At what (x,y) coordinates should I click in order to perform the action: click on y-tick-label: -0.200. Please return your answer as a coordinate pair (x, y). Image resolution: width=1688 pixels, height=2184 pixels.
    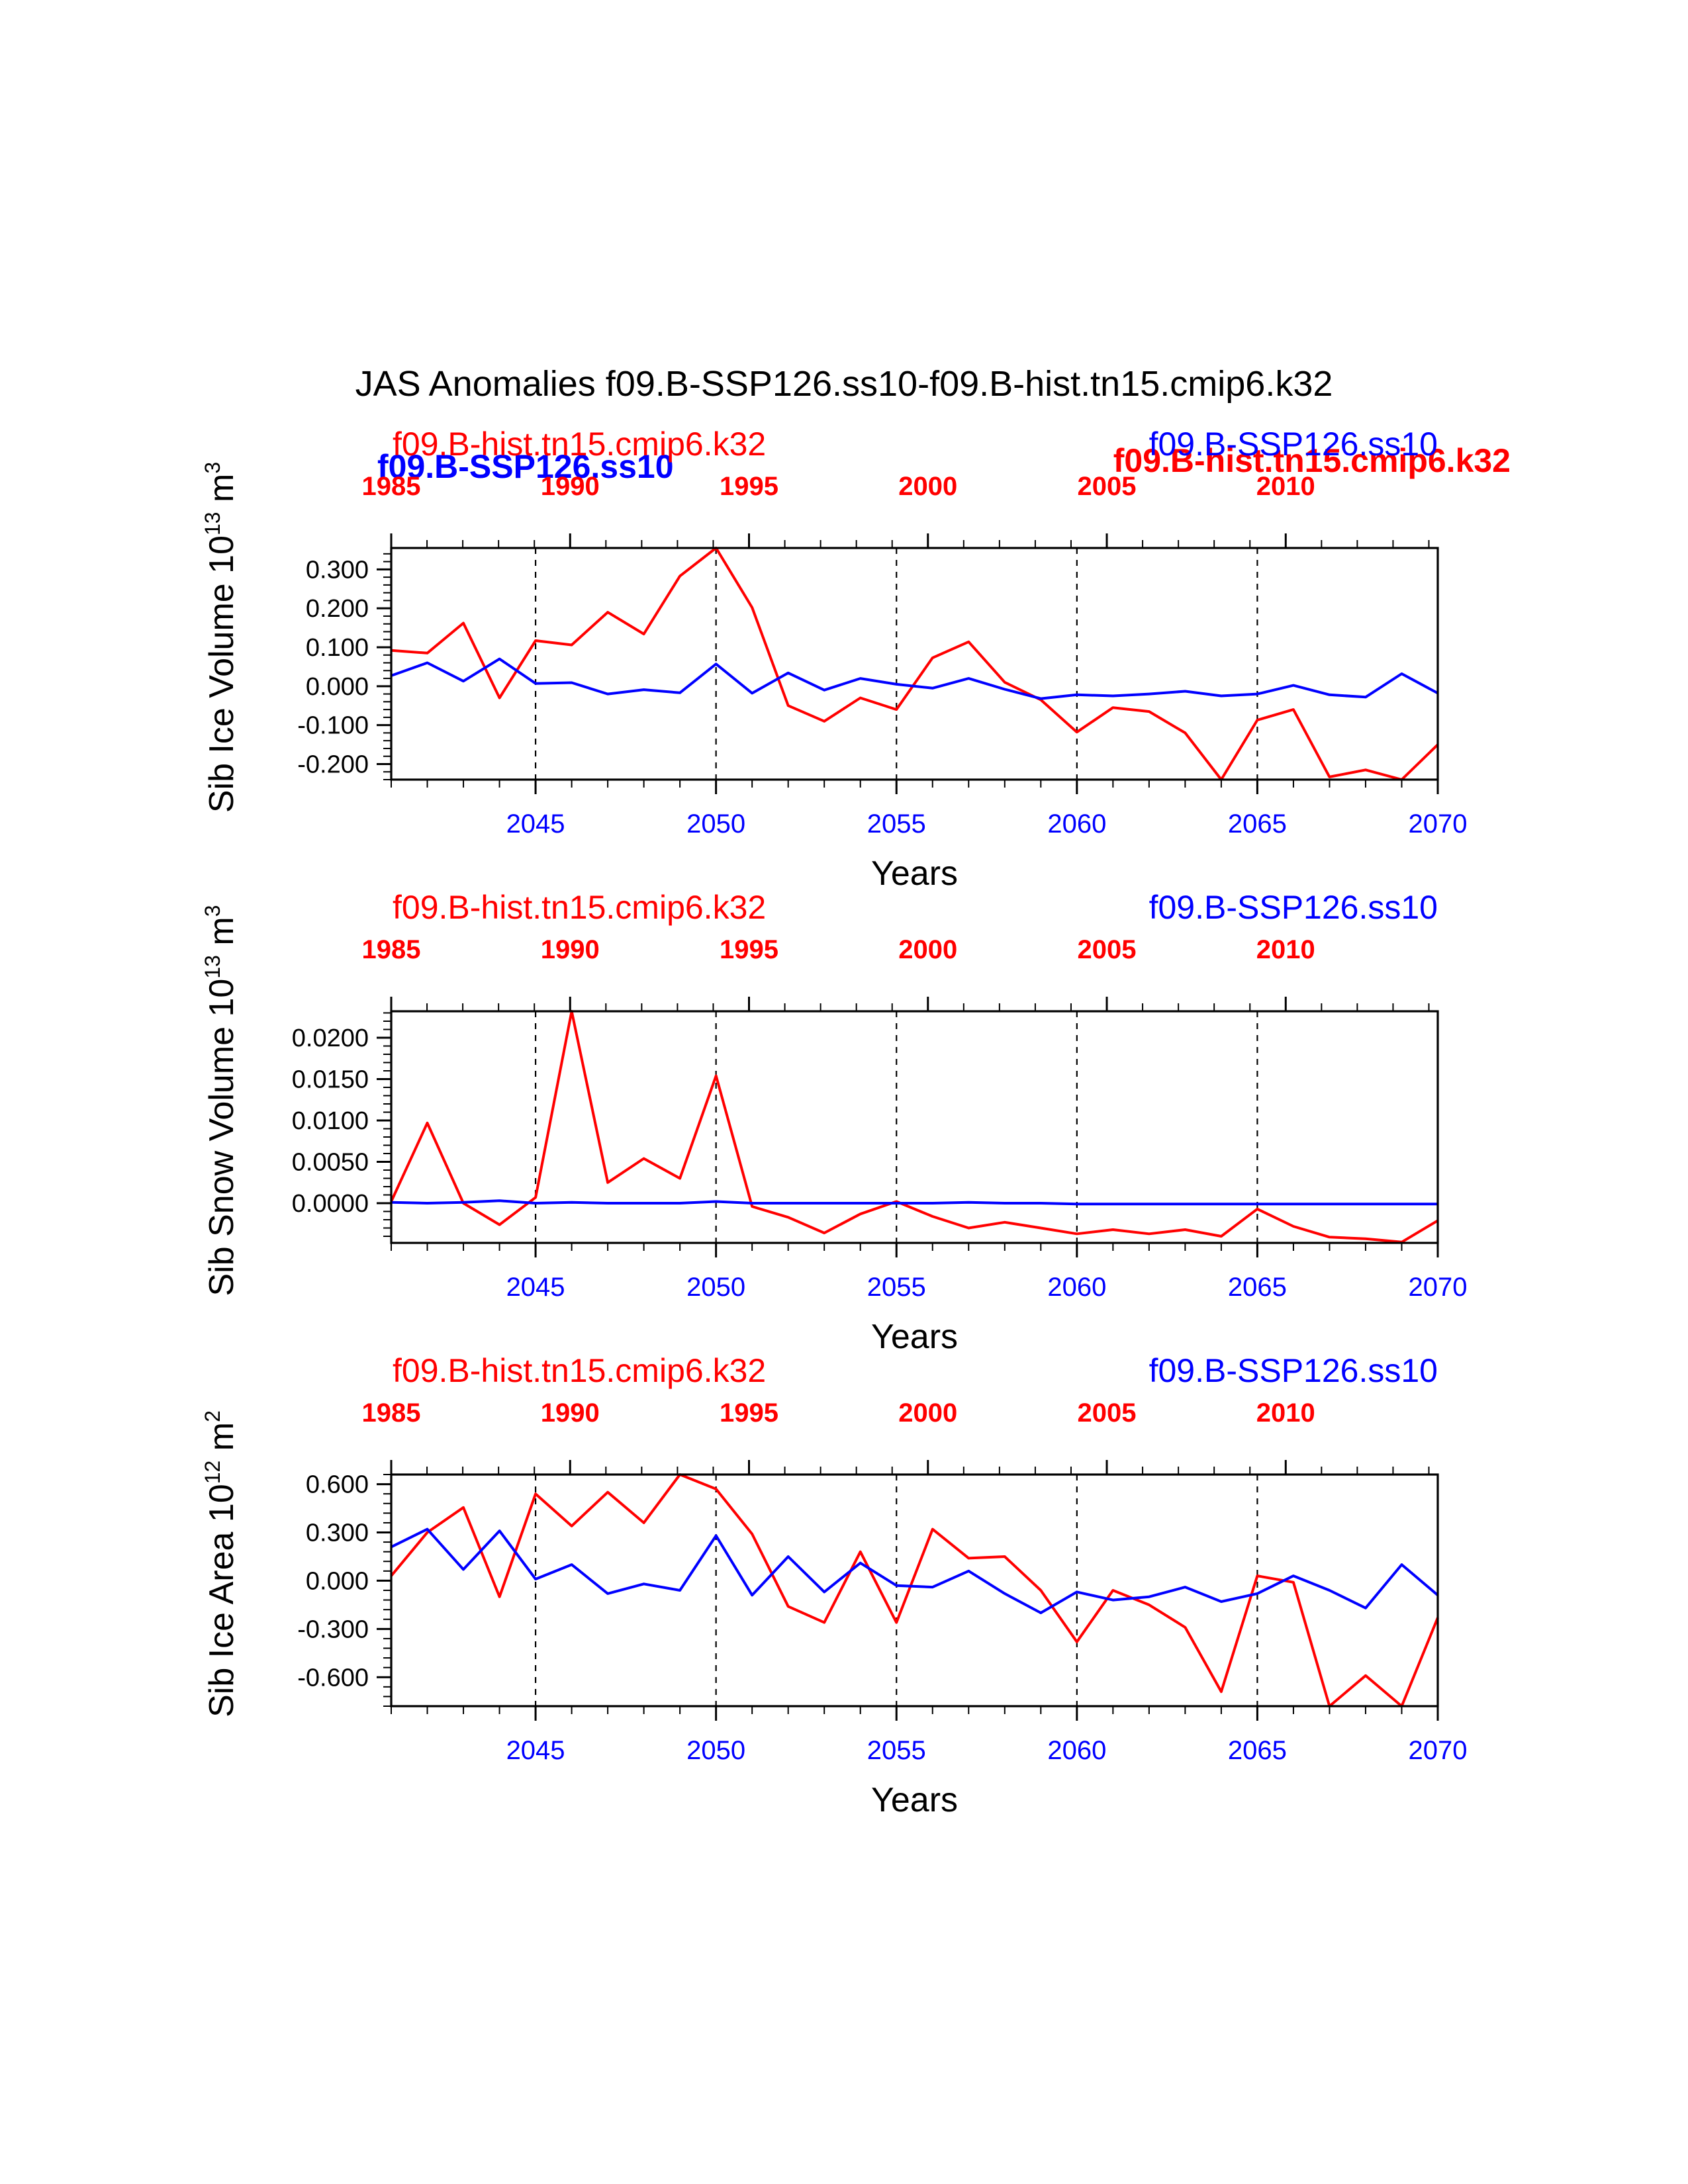
    Looking at the image, I should click on (333, 765).